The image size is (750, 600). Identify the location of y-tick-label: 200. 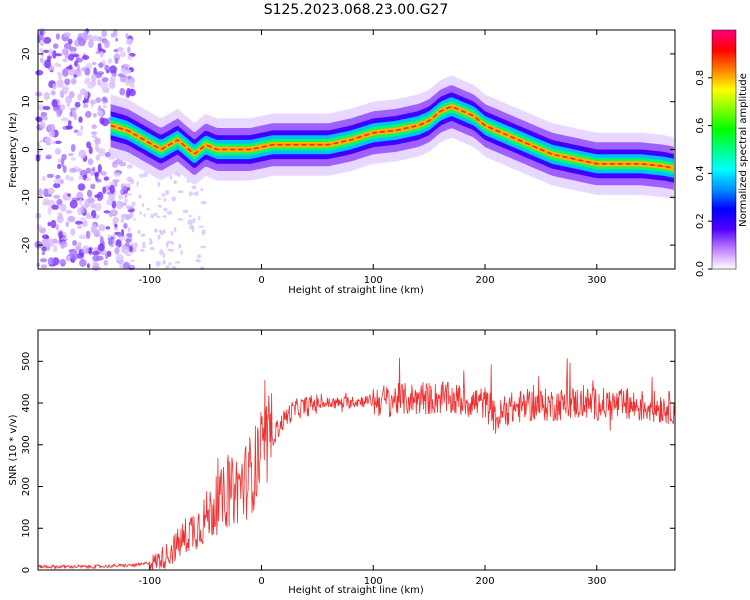
(26, 486).